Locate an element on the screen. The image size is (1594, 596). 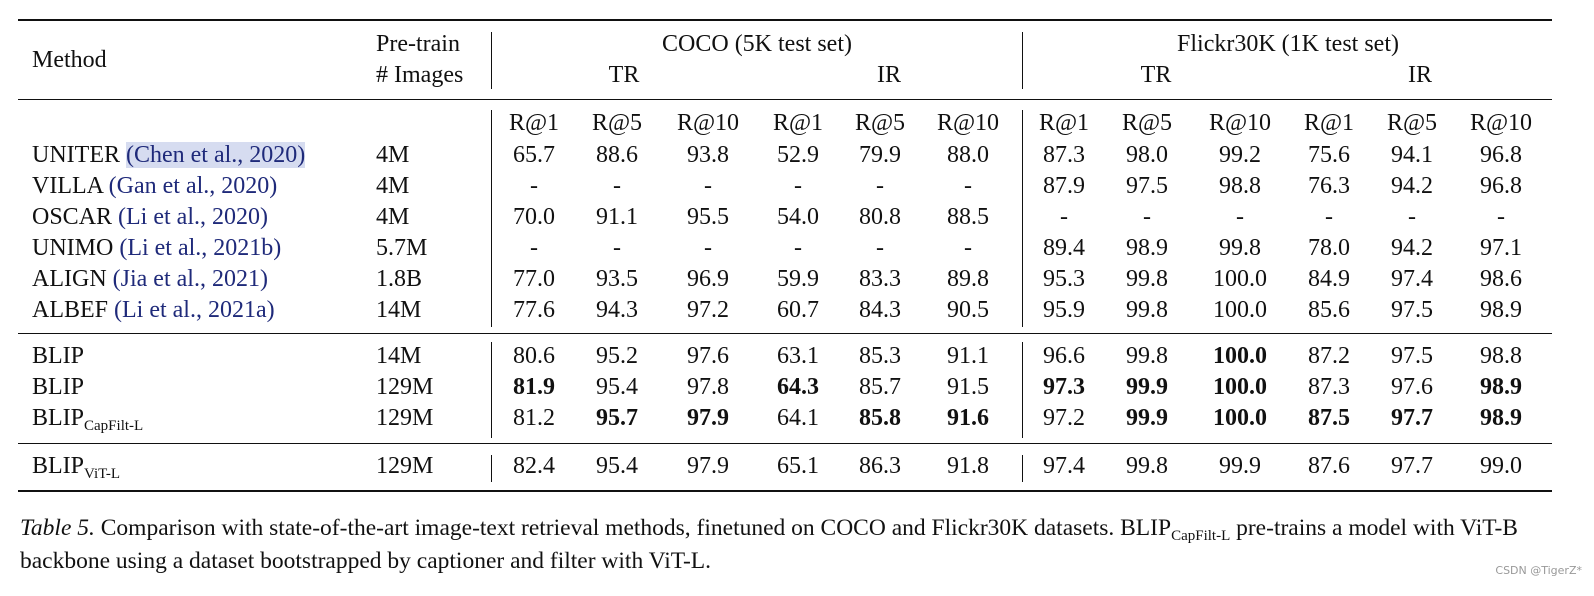
value-cell: 97.2 is located at coordinates (708, 310).